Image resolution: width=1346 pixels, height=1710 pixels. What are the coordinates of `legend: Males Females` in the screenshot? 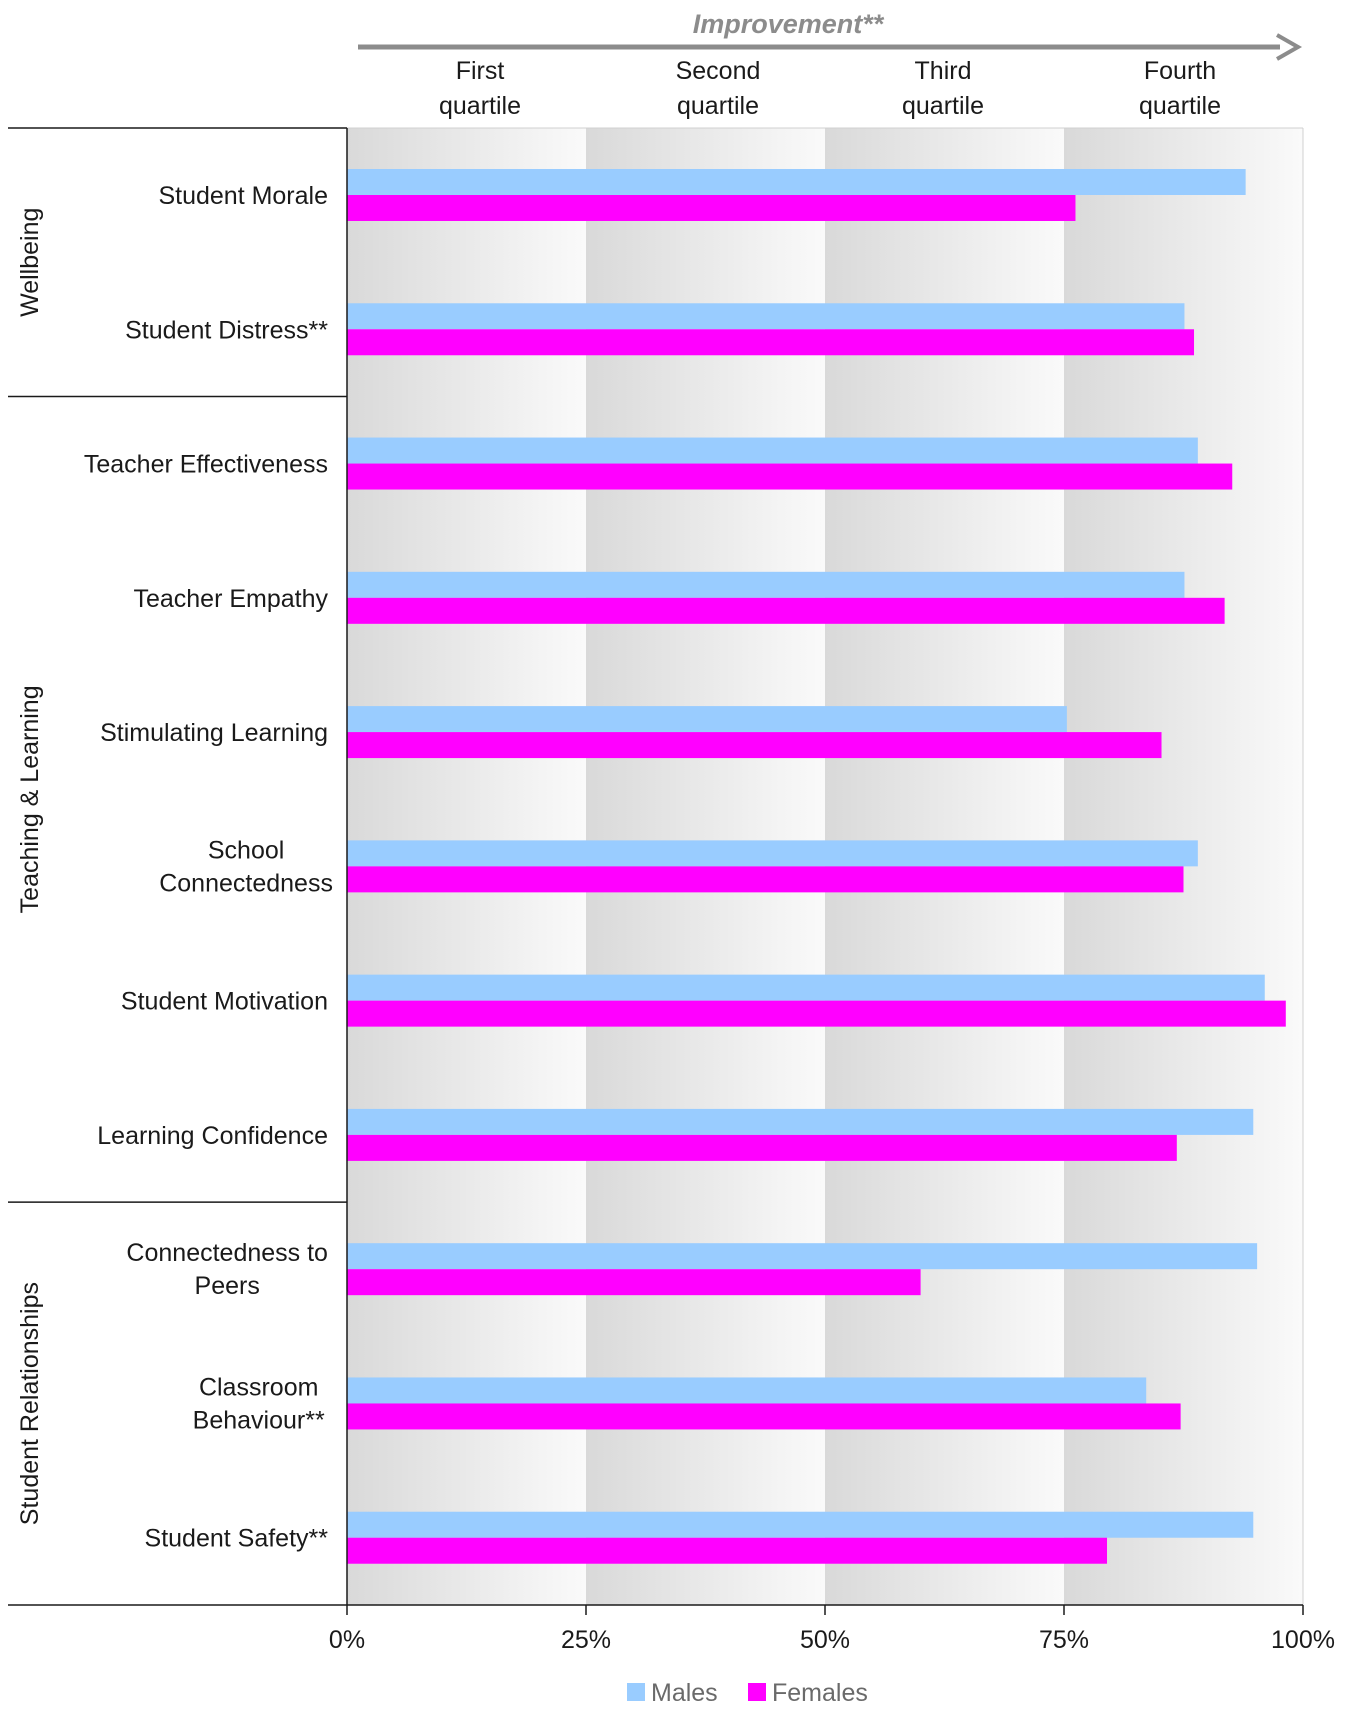 It's located at (747, 1693).